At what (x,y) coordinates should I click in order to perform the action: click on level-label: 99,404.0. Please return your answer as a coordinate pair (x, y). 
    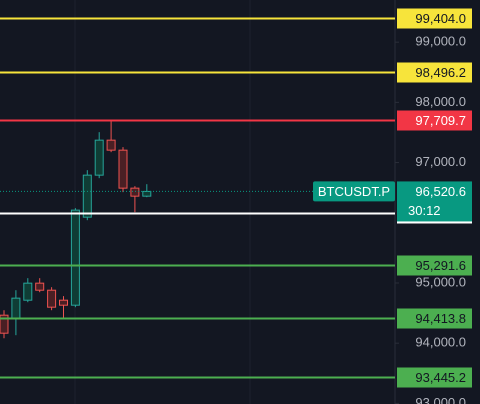
    Looking at the image, I should click on (440, 18).